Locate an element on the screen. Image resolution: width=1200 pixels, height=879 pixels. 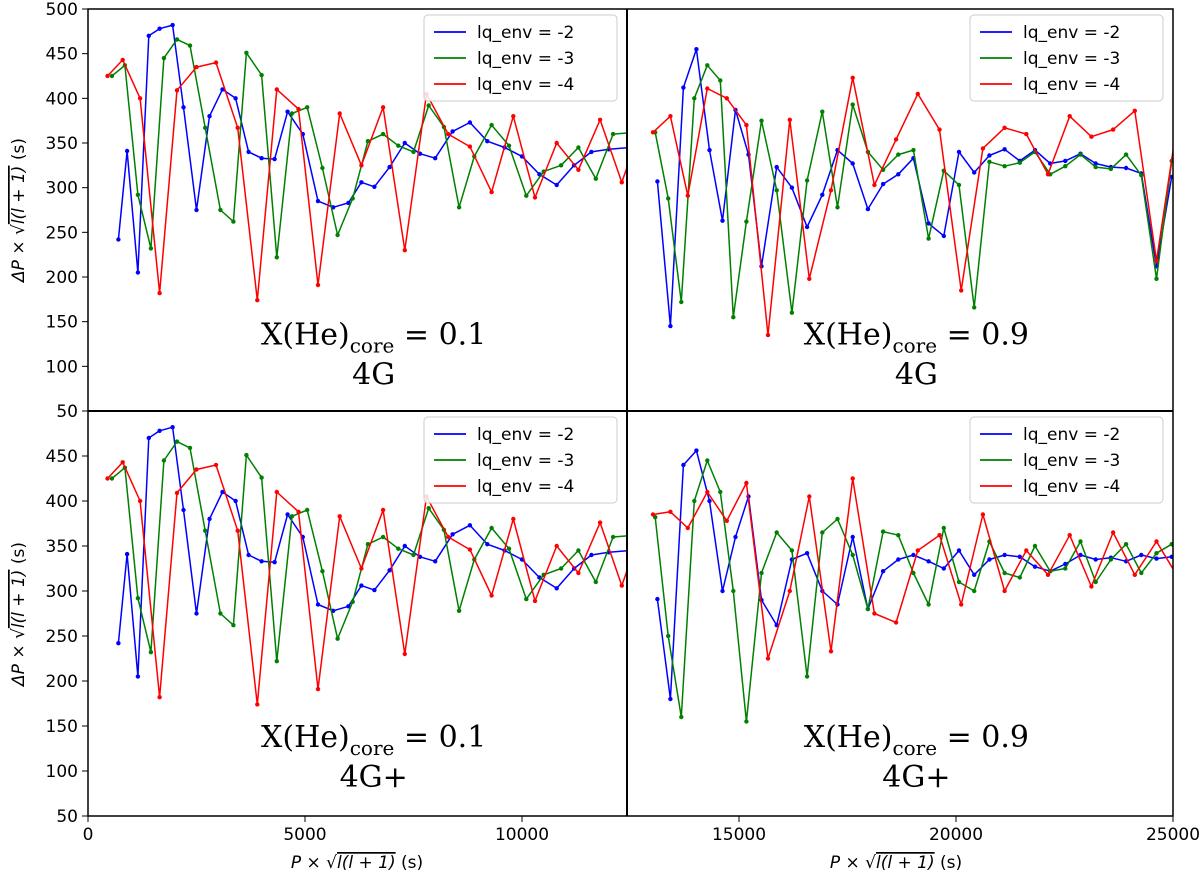
y-tick-label: 150 is located at coordinates (62, 323).